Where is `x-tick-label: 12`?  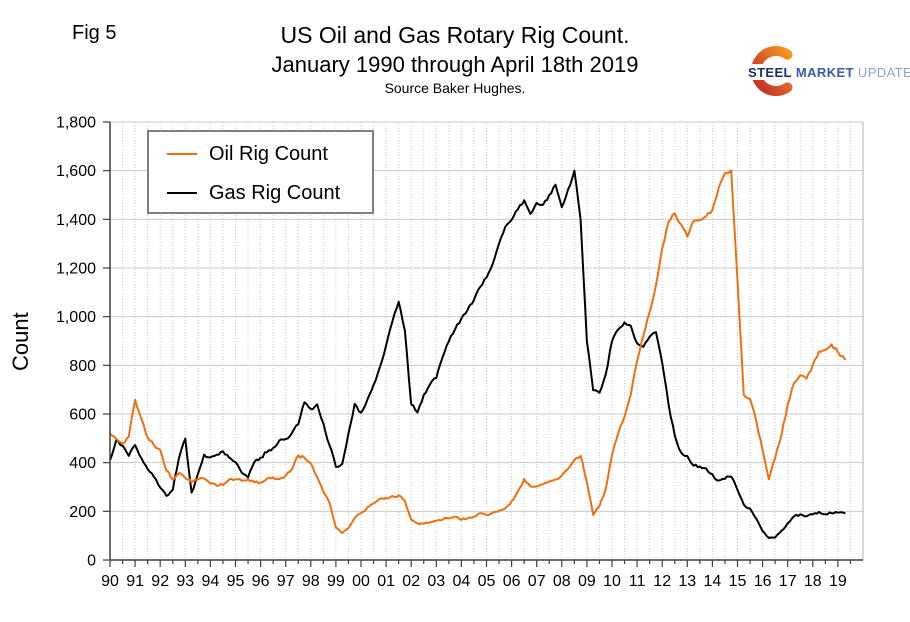
x-tick-label: 12 is located at coordinates (662, 581).